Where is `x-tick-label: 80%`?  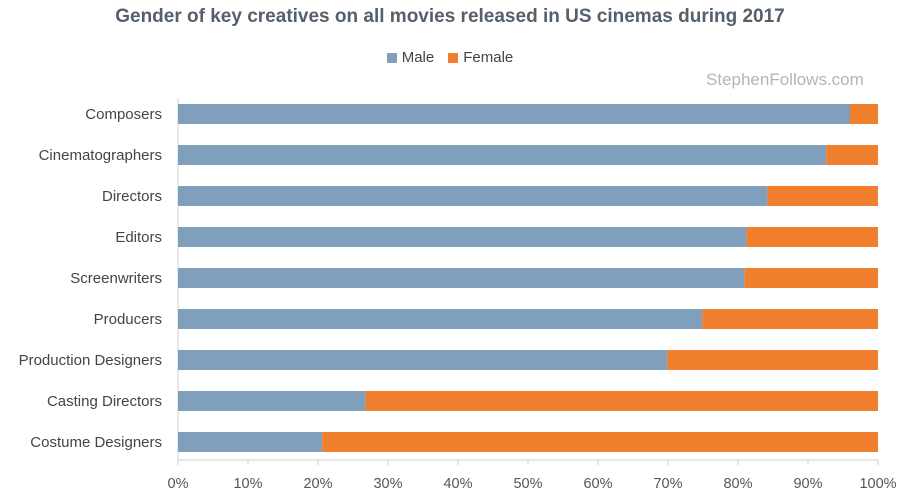
x-tick-label: 80% is located at coordinates (737, 484).